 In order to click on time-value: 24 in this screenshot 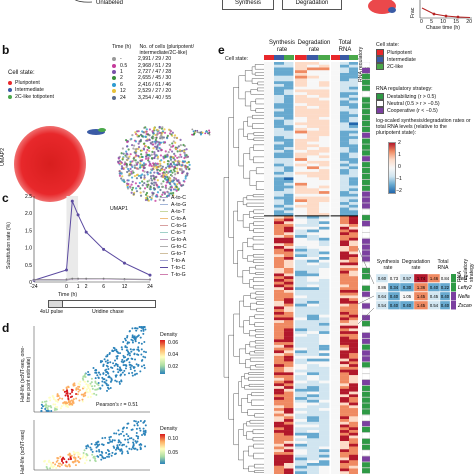, I will do `click(123, 97)`.